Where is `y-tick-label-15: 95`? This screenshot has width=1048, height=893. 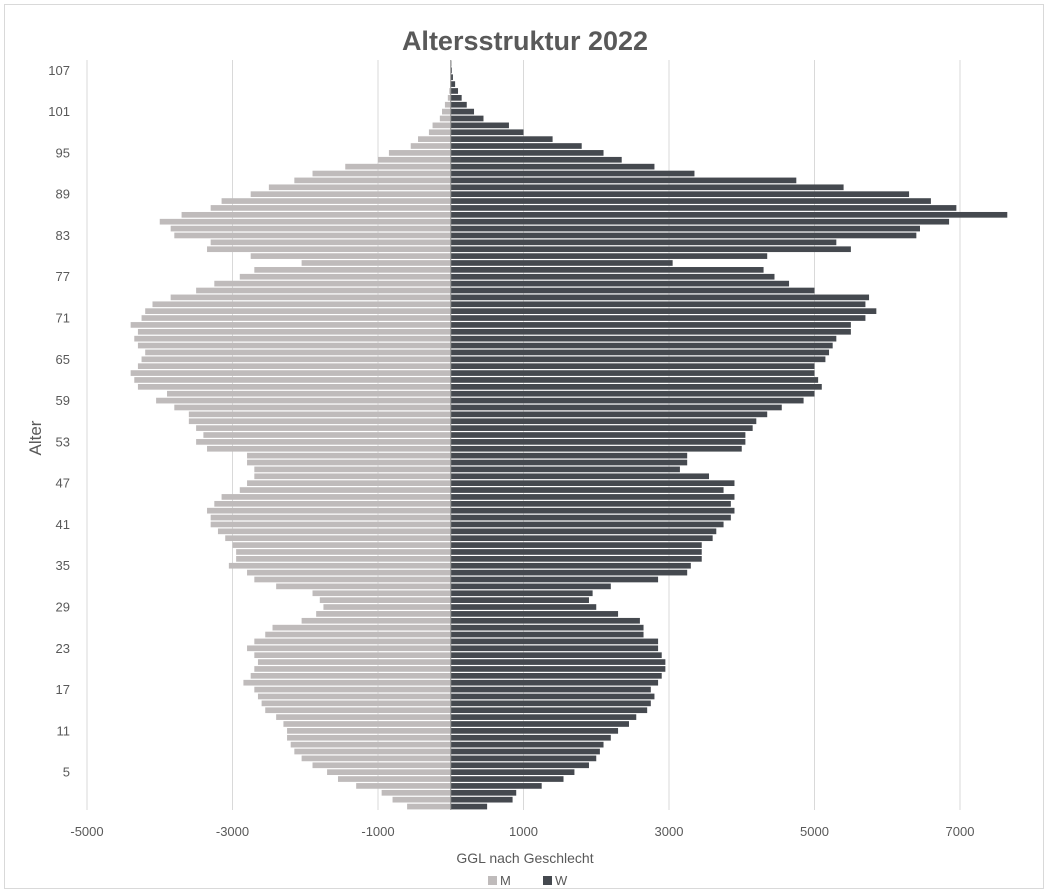
y-tick-label-15: 95 is located at coordinates (63, 152).